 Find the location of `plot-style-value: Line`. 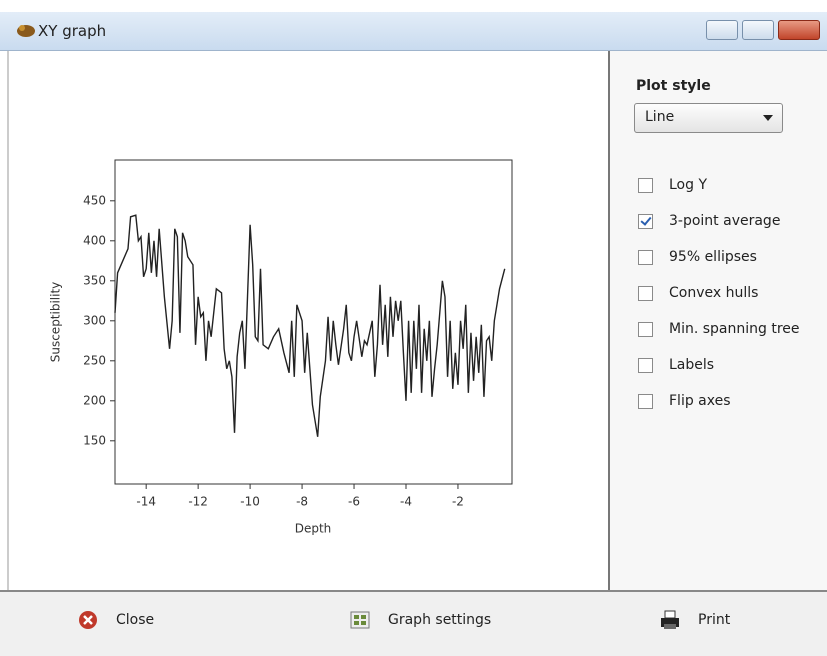

plot-style-value: Line is located at coordinates (660, 117).